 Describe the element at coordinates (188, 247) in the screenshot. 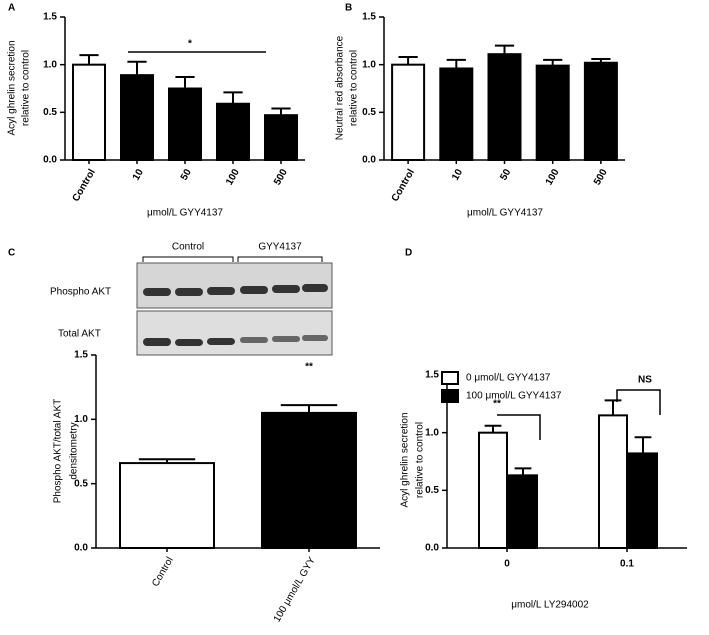

I see `blot-group-label: Control` at that location.